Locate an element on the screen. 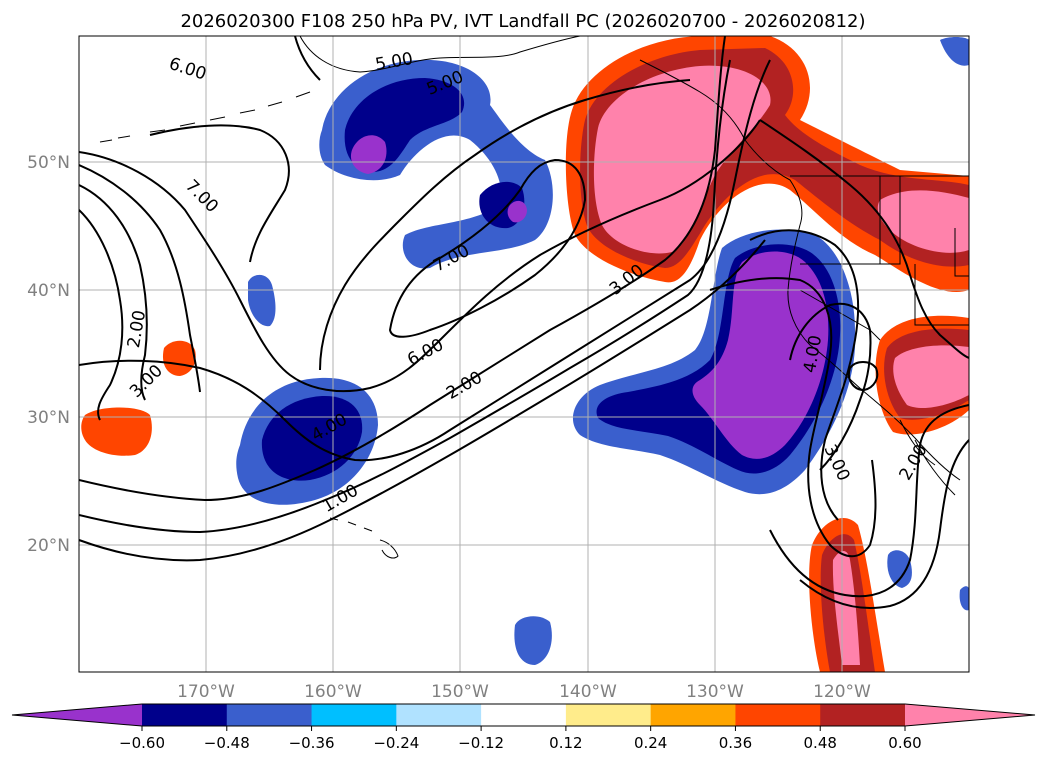 The width and height of the screenshot is (1047, 765). colorbar-swatches is located at coordinates (523, 715).